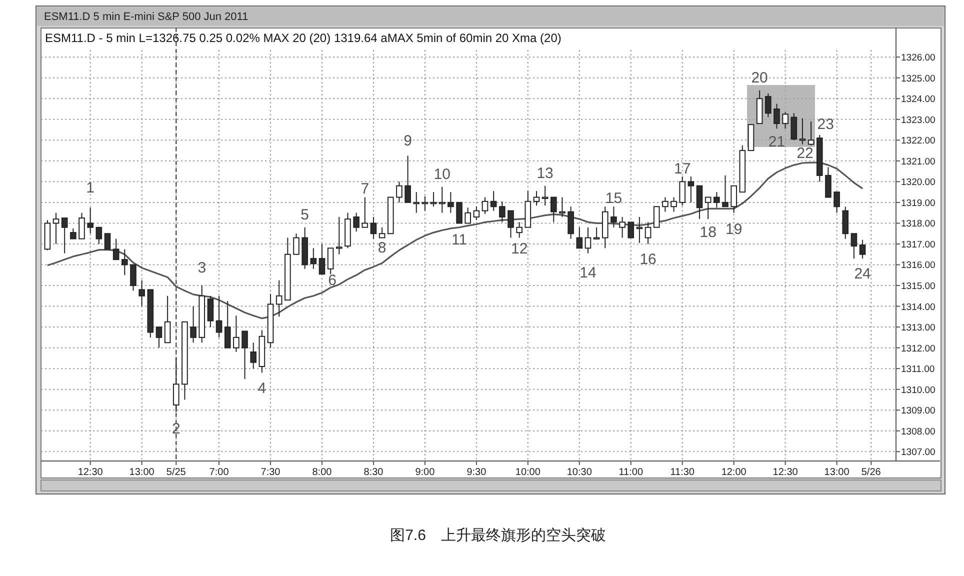 Image resolution: width=964 pixels, height=576 pixels. I want to click on x-tick-label: 11:30, so click(682, 472).